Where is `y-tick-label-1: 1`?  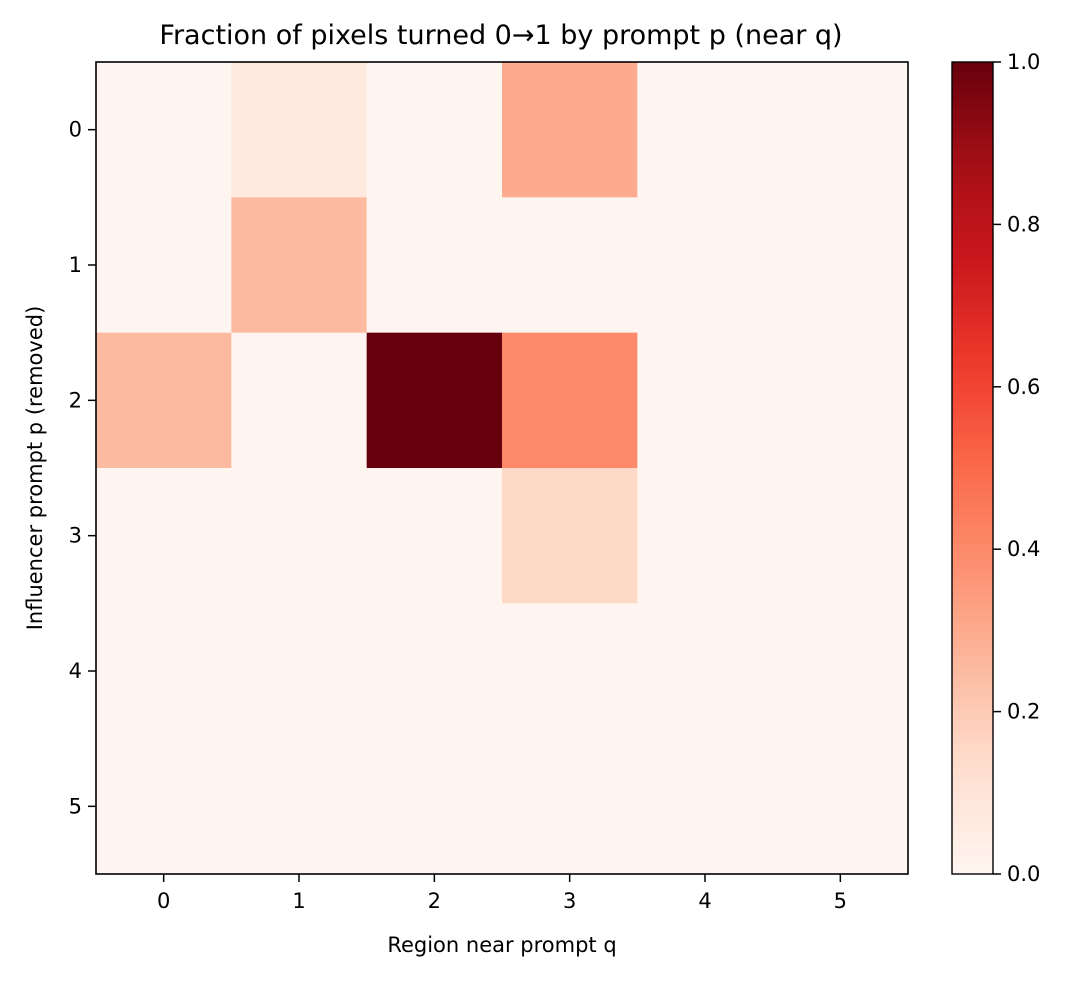
y-tick-label-1: 1 is located at coordinates (75, 265).